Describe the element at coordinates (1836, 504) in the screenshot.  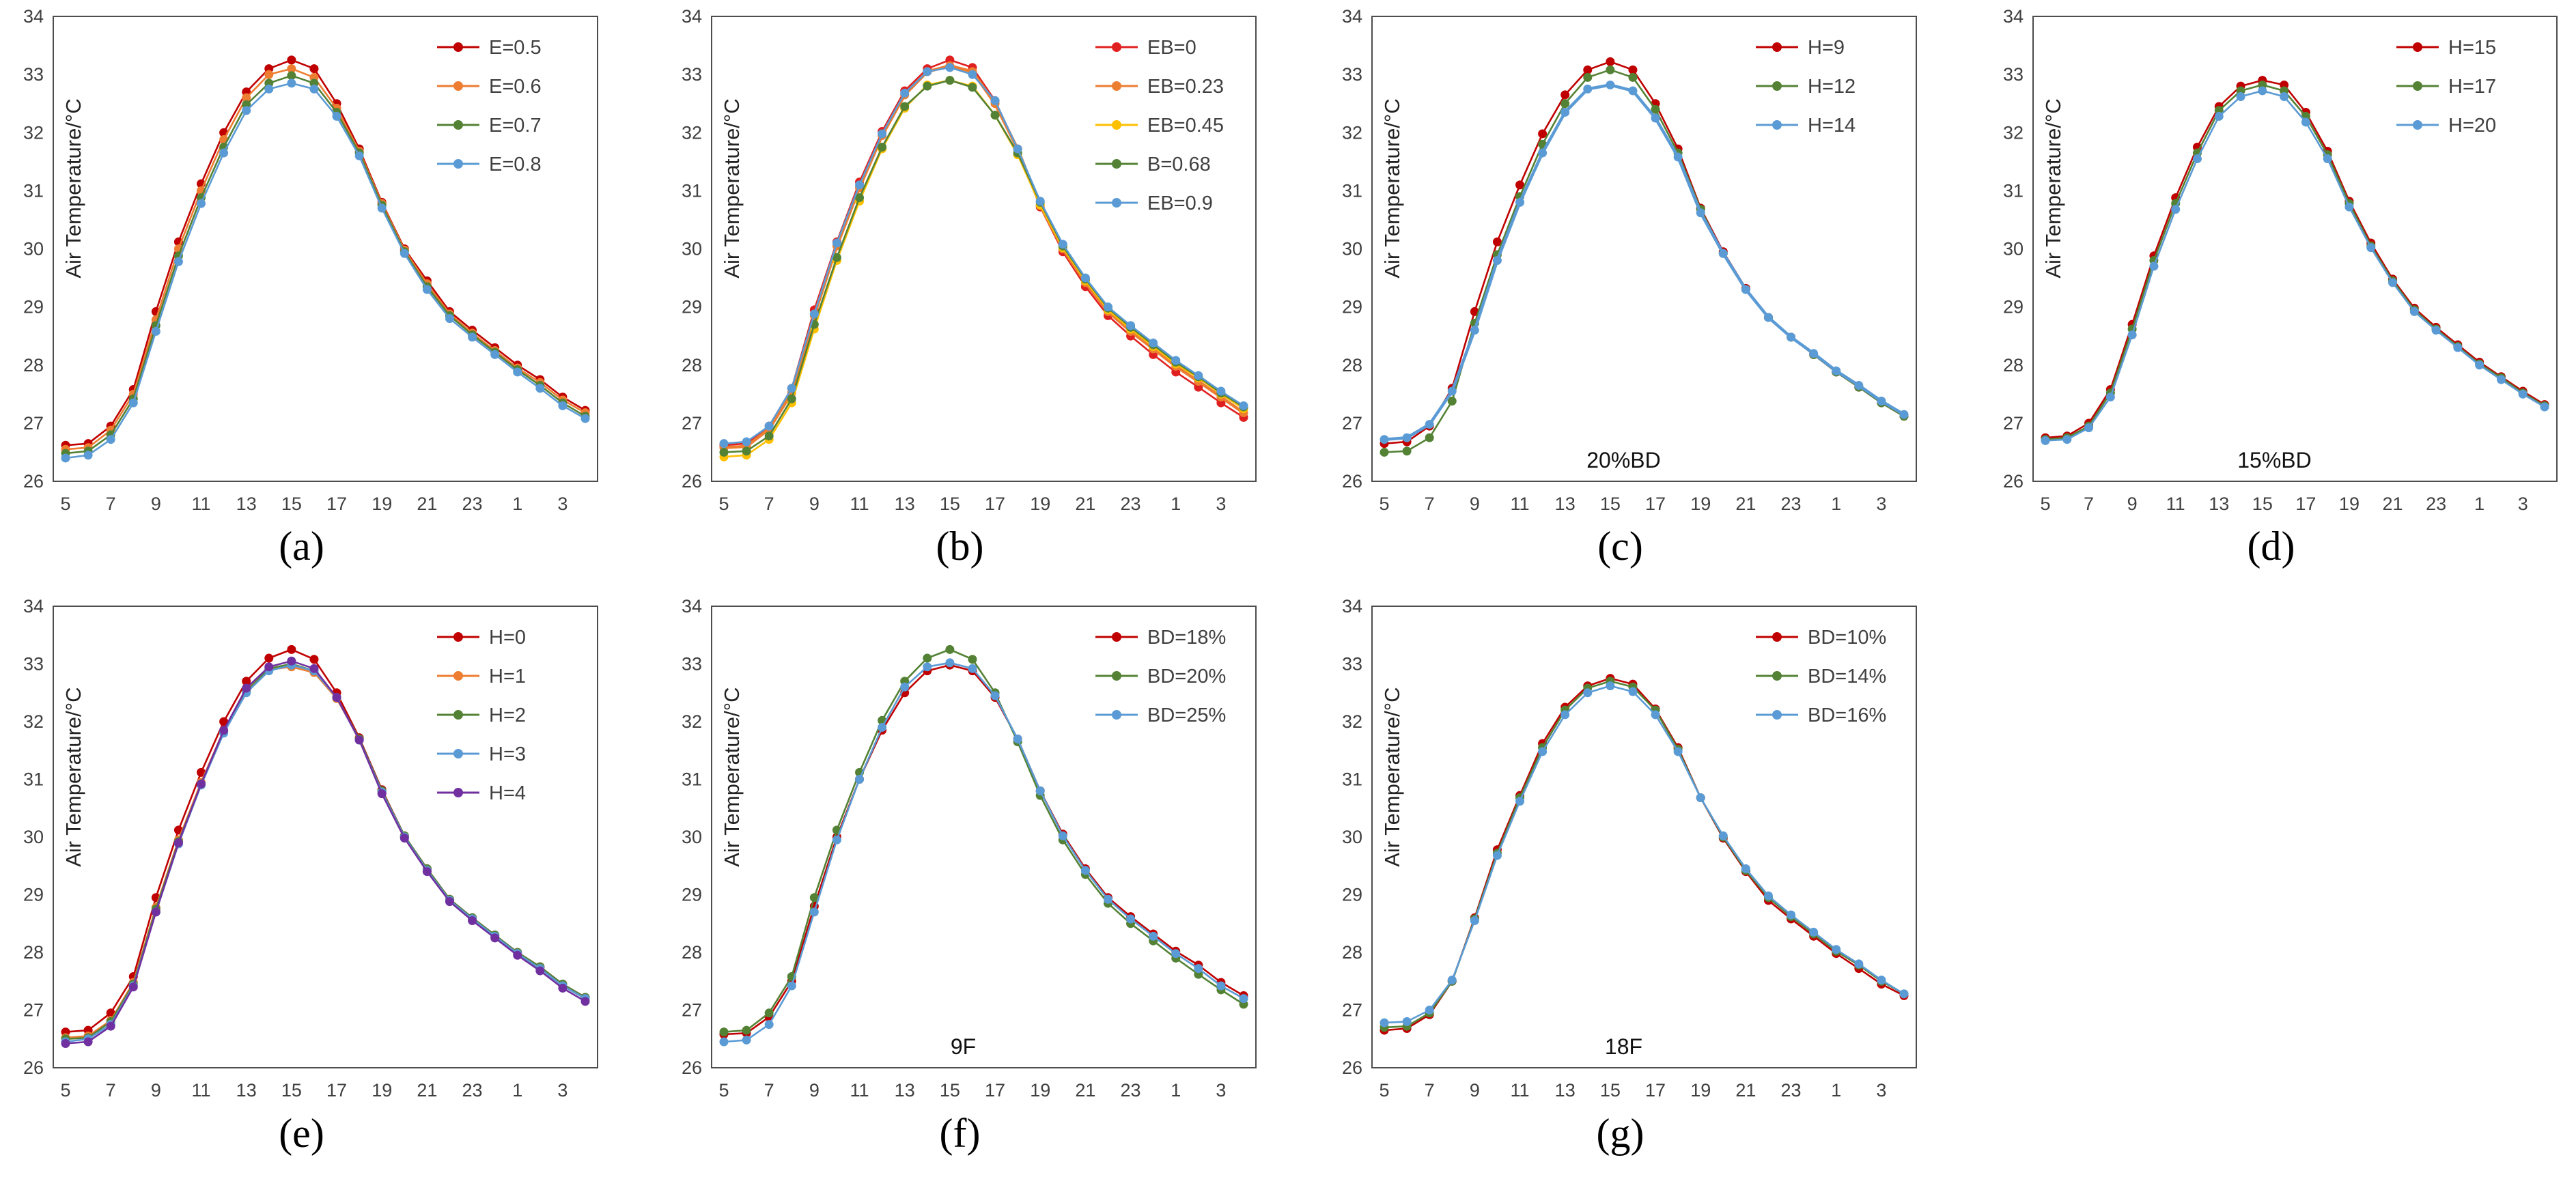
I see `panel-c-xtick-10: 1` at that location.